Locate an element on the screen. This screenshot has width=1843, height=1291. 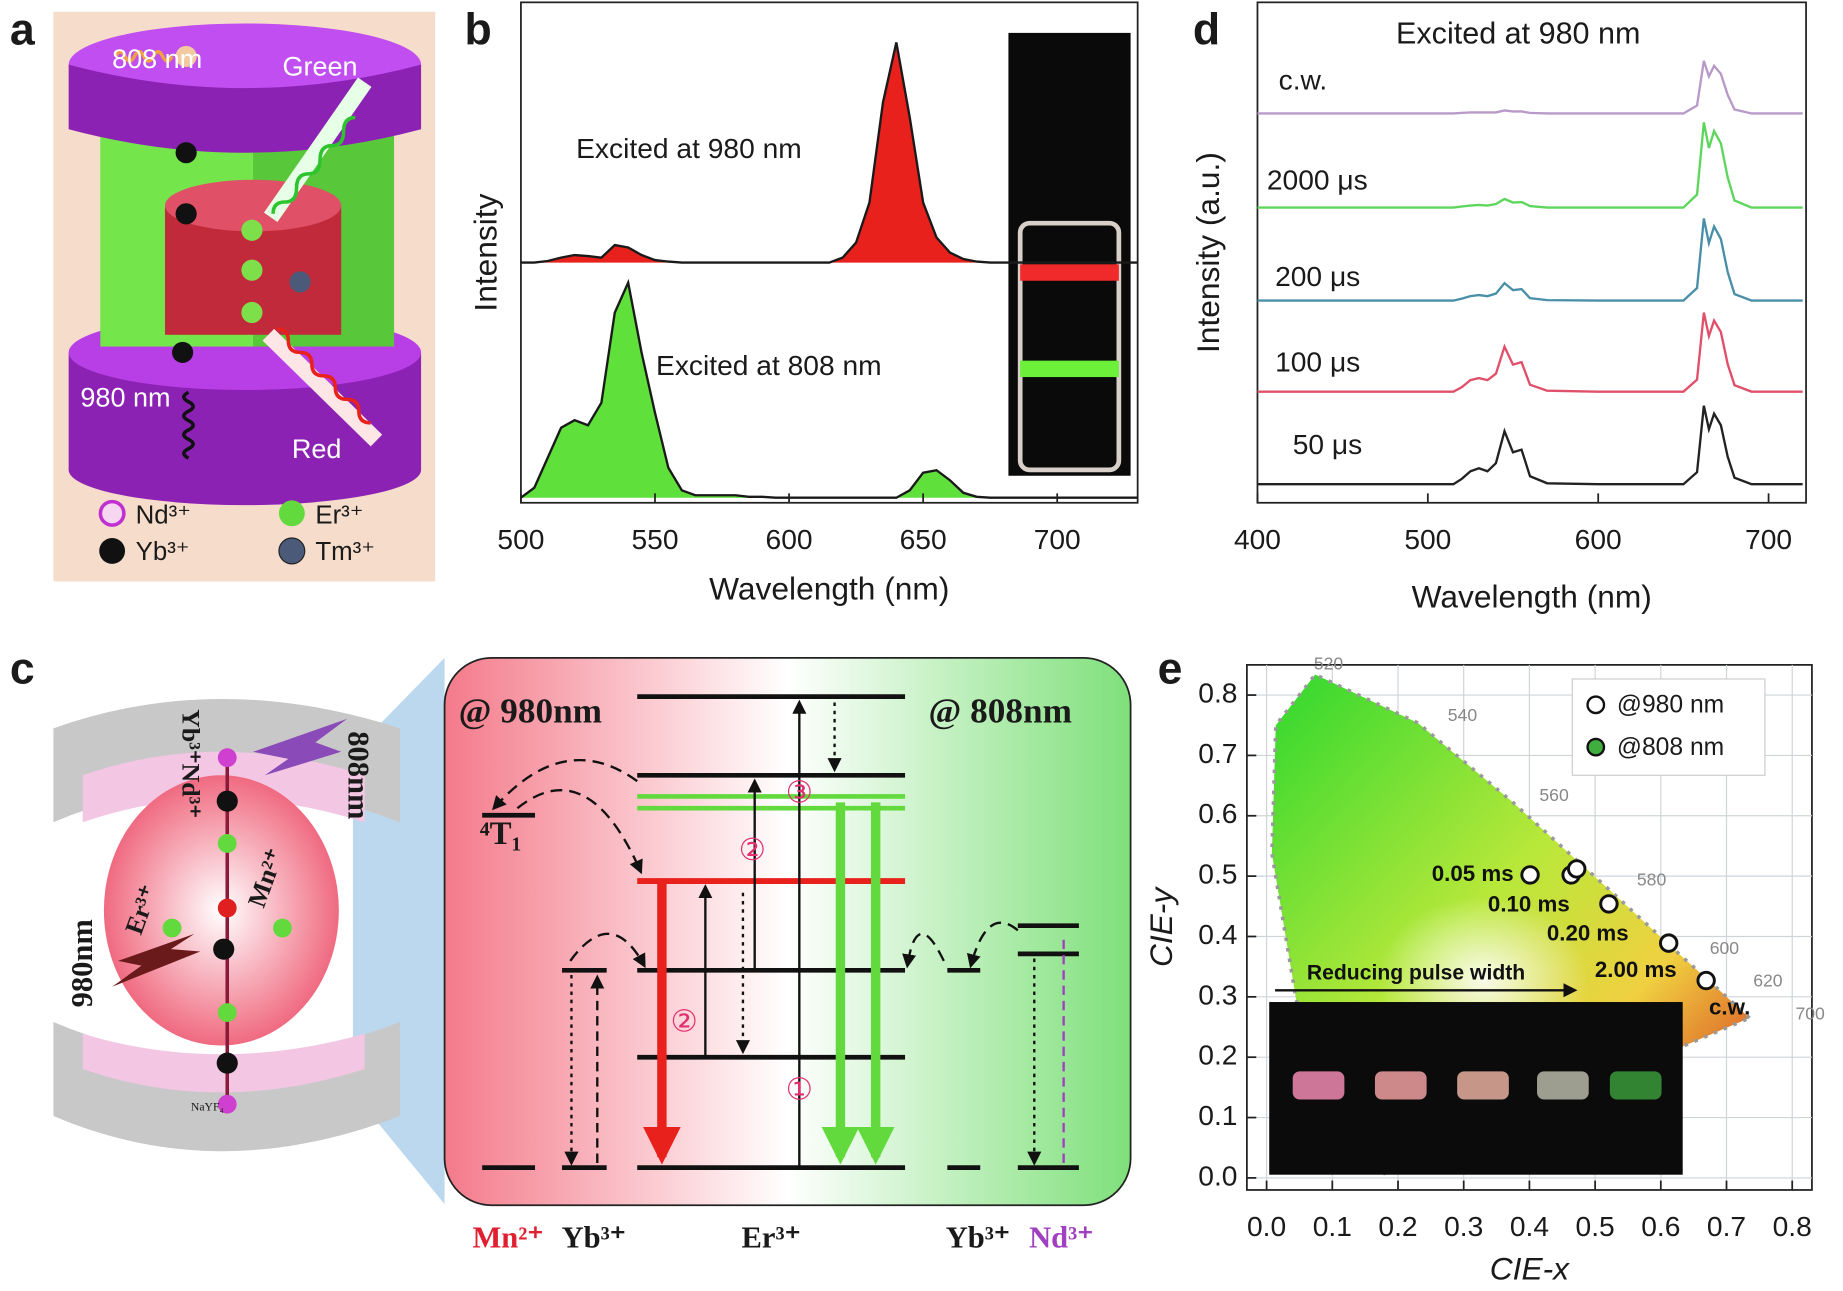
legend-label: Er³⁺ is located at coordinates (339, 516).